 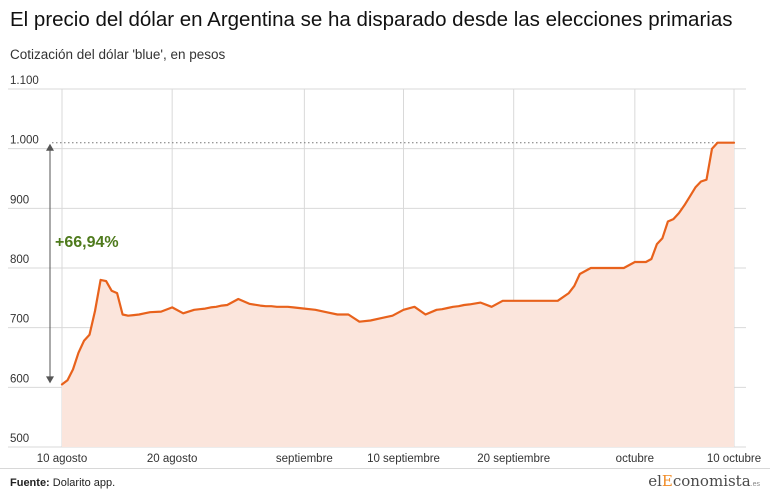 What do you see at coordinates (87, 242) in the screenshot?
I see `annotation-label: +66,94%` at bounding box center [87, 242].